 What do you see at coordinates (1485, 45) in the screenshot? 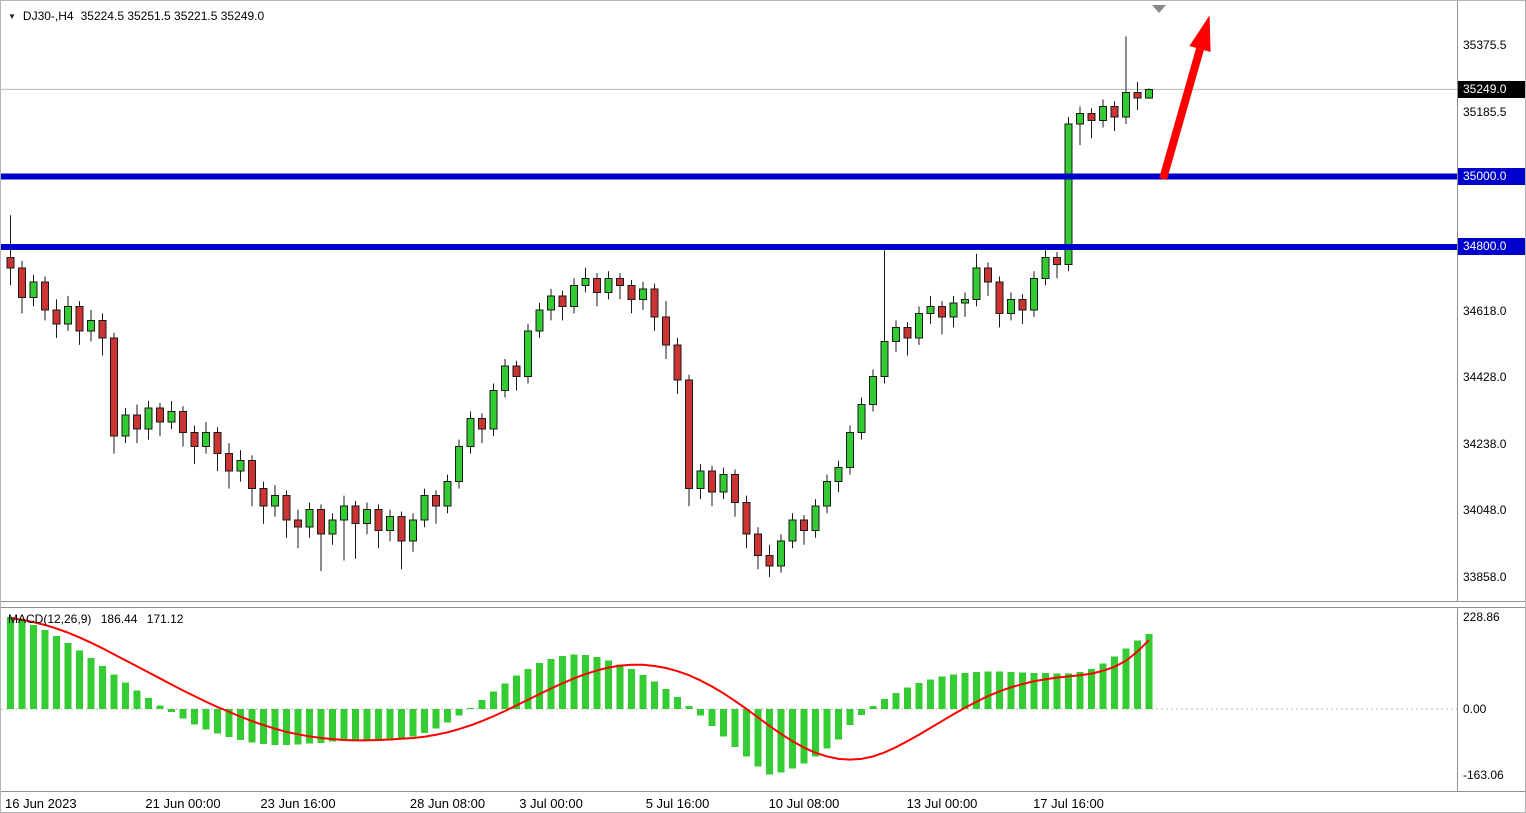
I see `price-tick-label: 35375.5` at bounding box center [1485, 45].